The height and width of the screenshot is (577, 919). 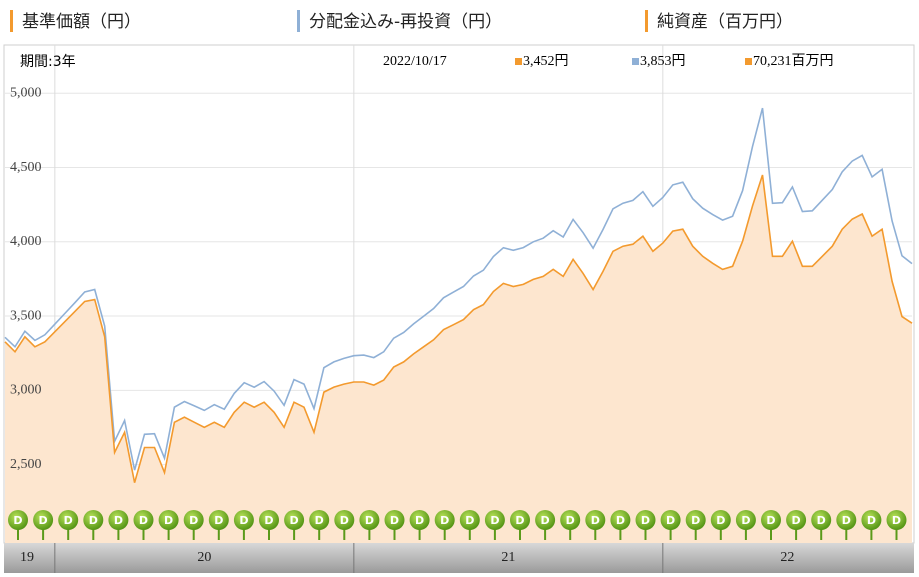 I want to click on x-tick-label: 19, so click(x=27, y=557).